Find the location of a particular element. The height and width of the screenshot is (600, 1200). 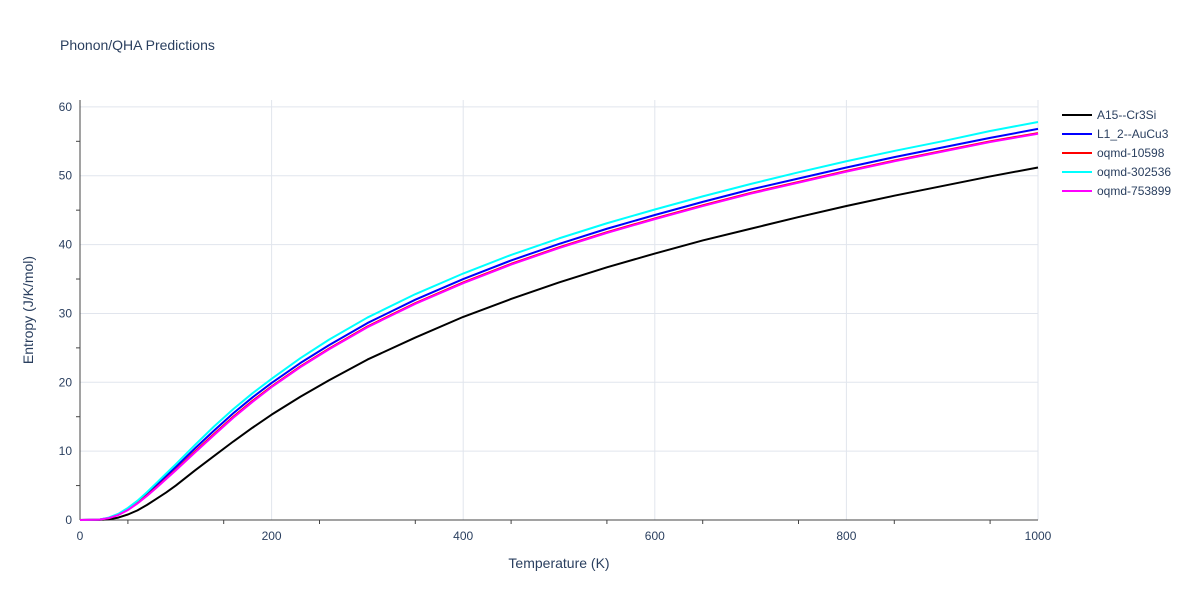

x-tick-label: 400 is located at coordinates (463, 536).